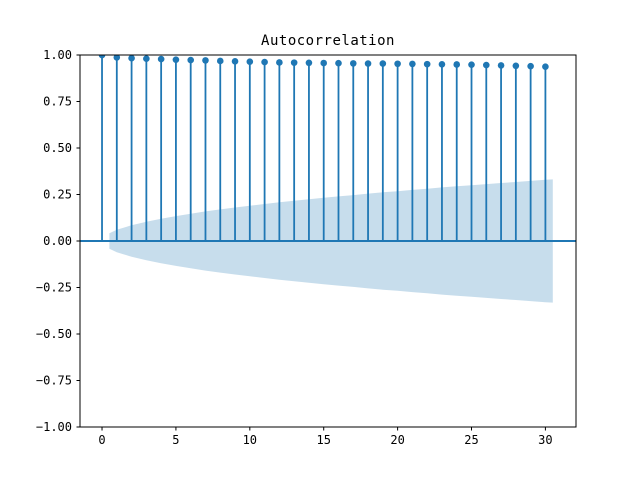 Image resolution: width=640 pixels, height=480 pixels. Describe the element at coordinates (57, 148) in the screenshot. I see `y-tick-label: 0.50` at that location.